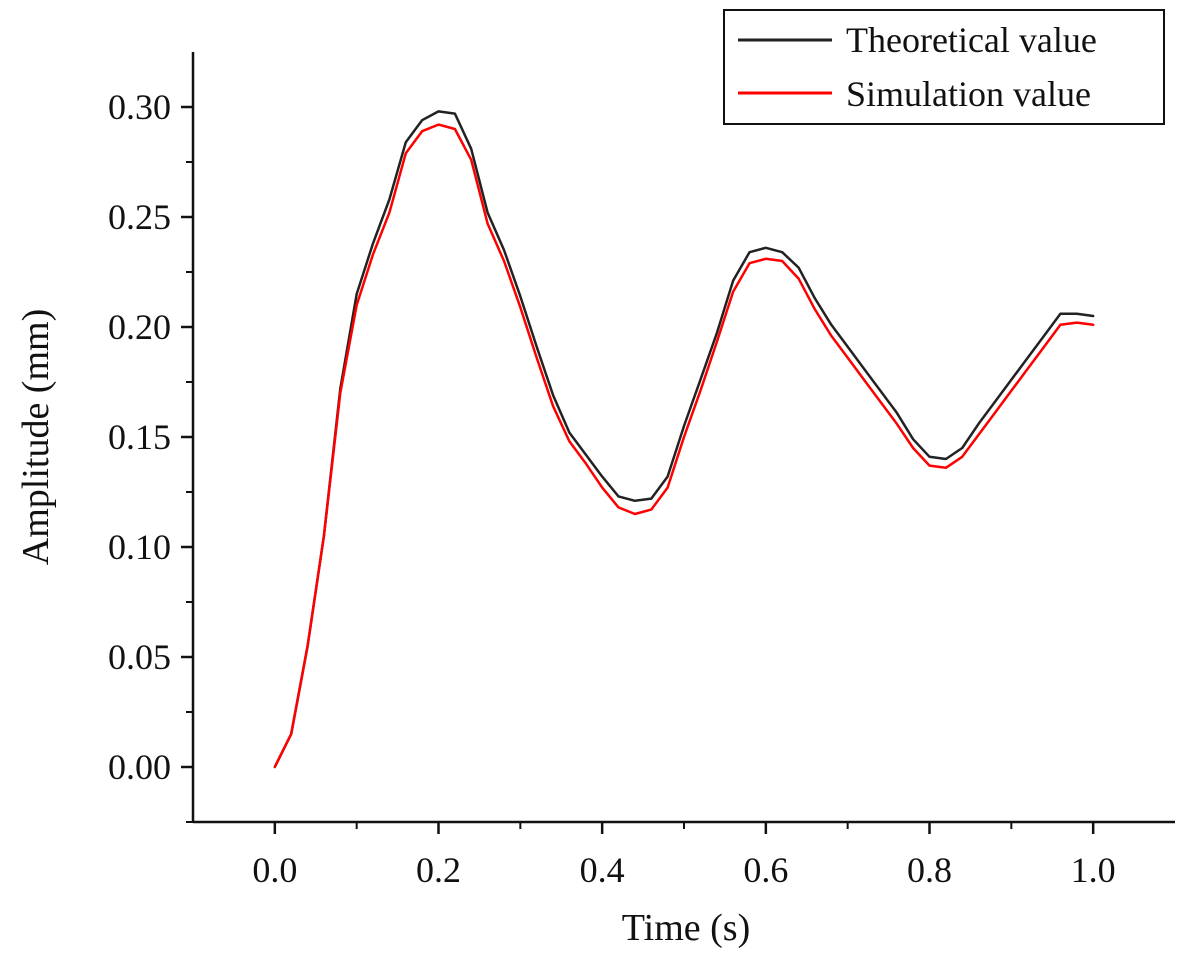 The width and height of the screenshot is (1200, 980). I want to click on y-tick-label: 0.00, so click(139, 767).